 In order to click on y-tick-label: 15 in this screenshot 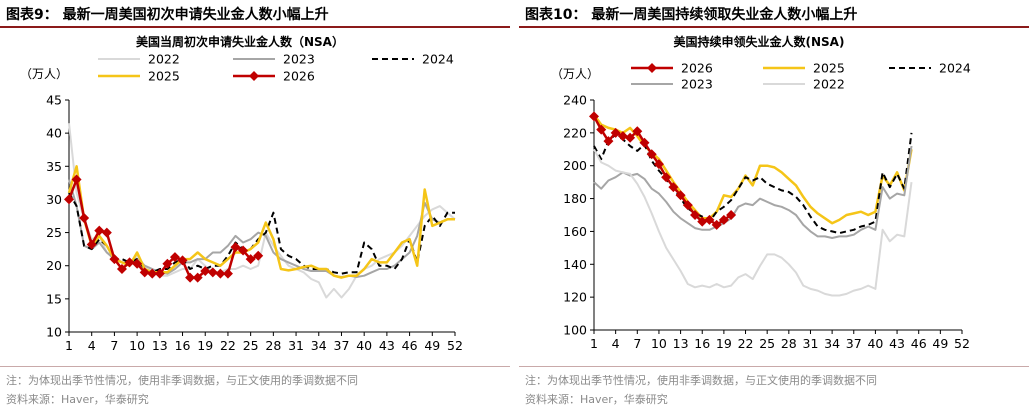, I will do `click(54, 298)`.